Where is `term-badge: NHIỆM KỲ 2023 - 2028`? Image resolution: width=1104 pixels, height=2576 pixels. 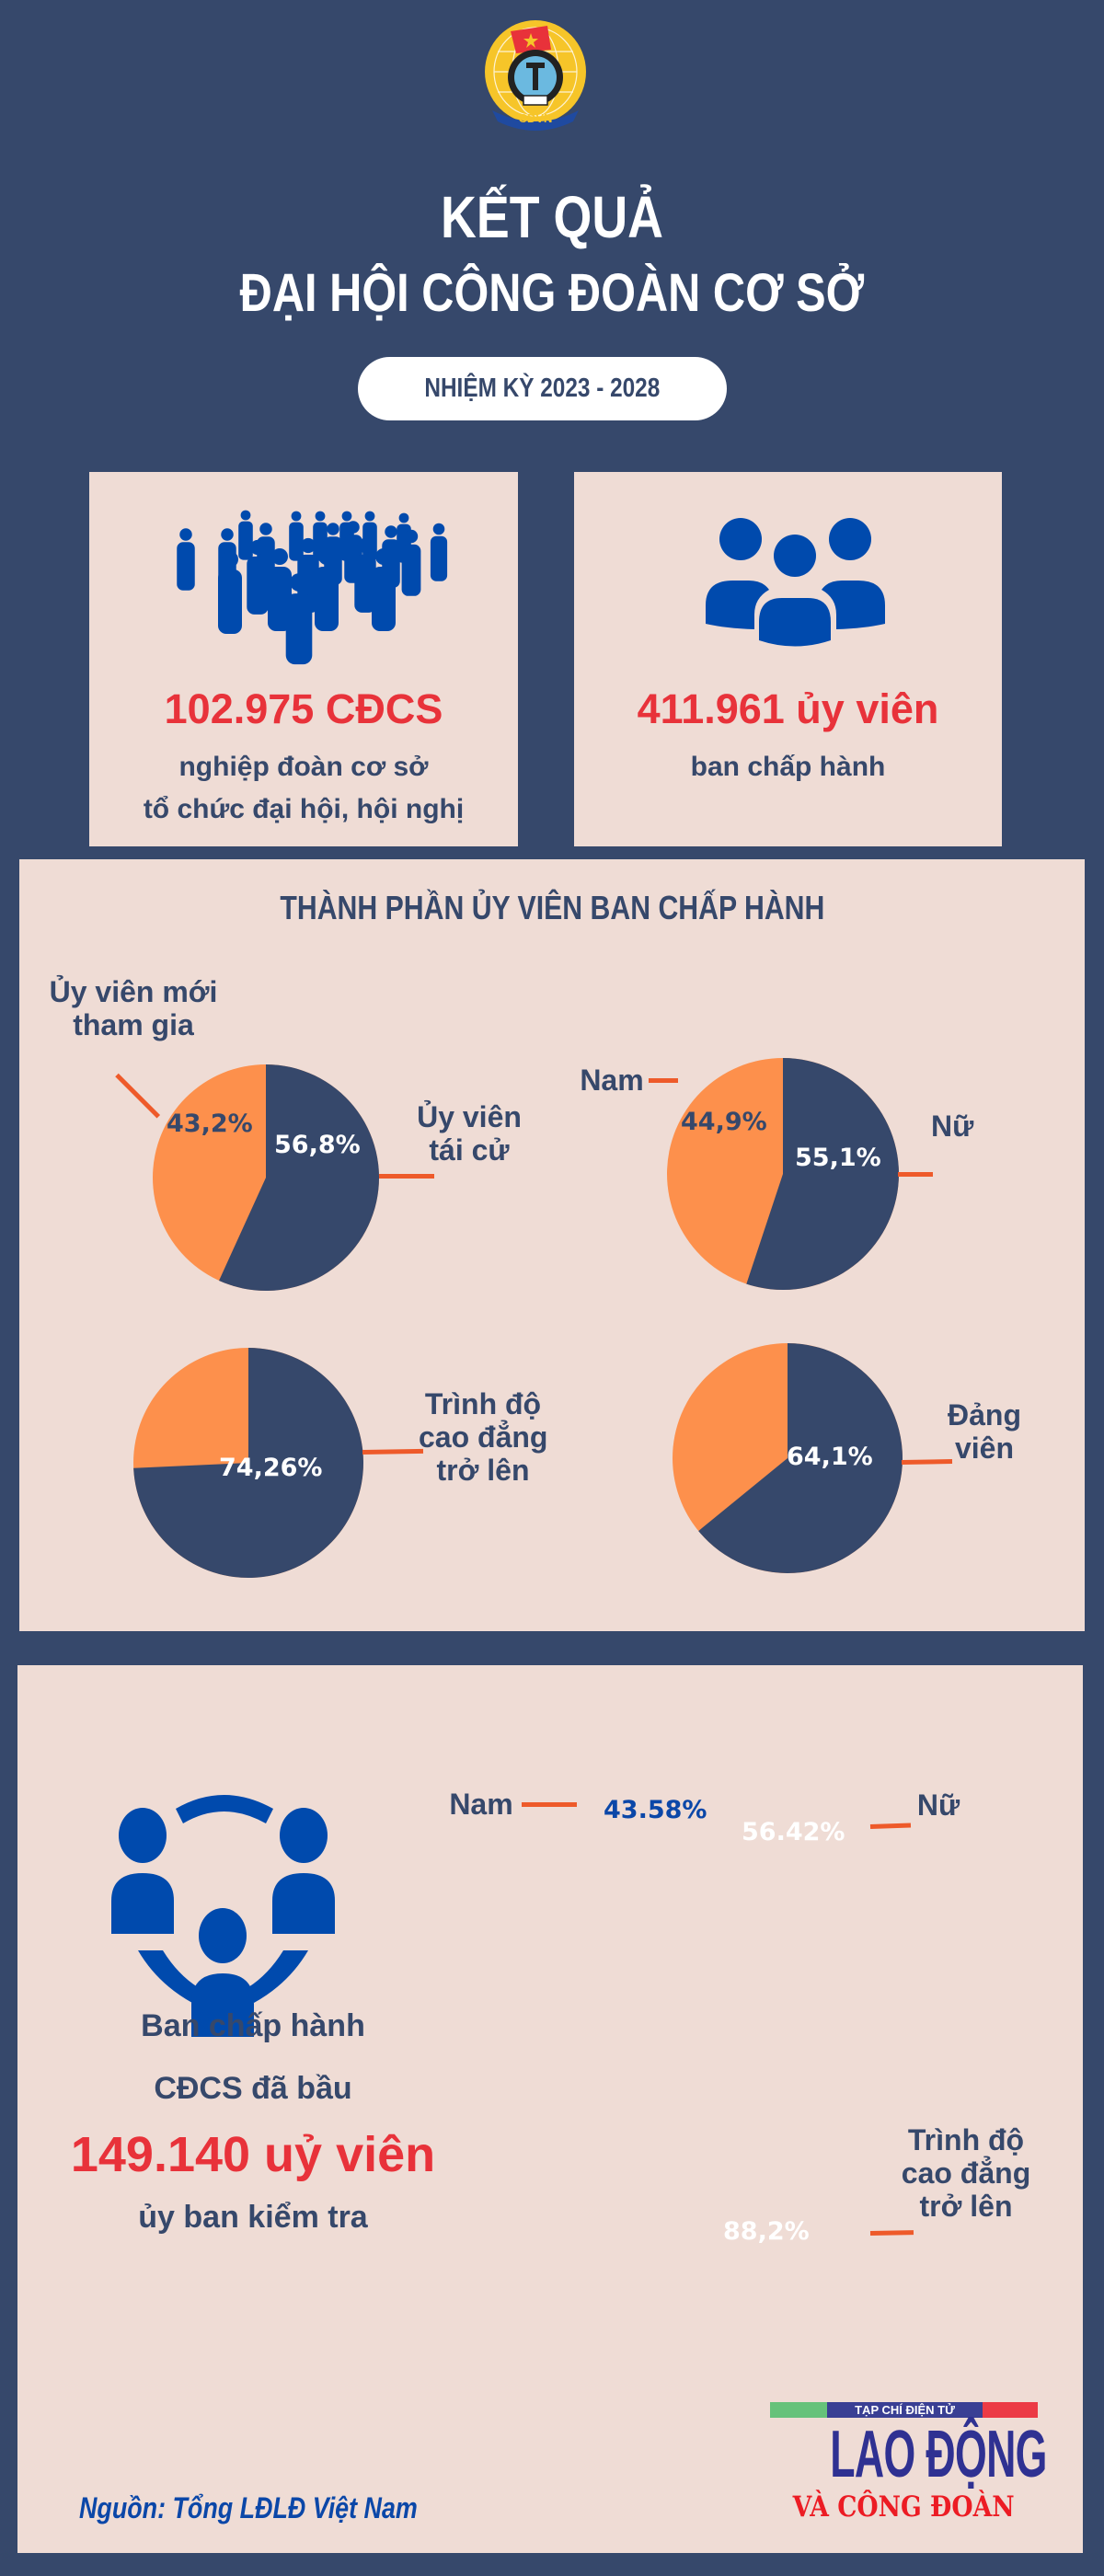 term-badge: NHIỆM KỲ 2023 - 2028 is located at coordinates (542, 388).